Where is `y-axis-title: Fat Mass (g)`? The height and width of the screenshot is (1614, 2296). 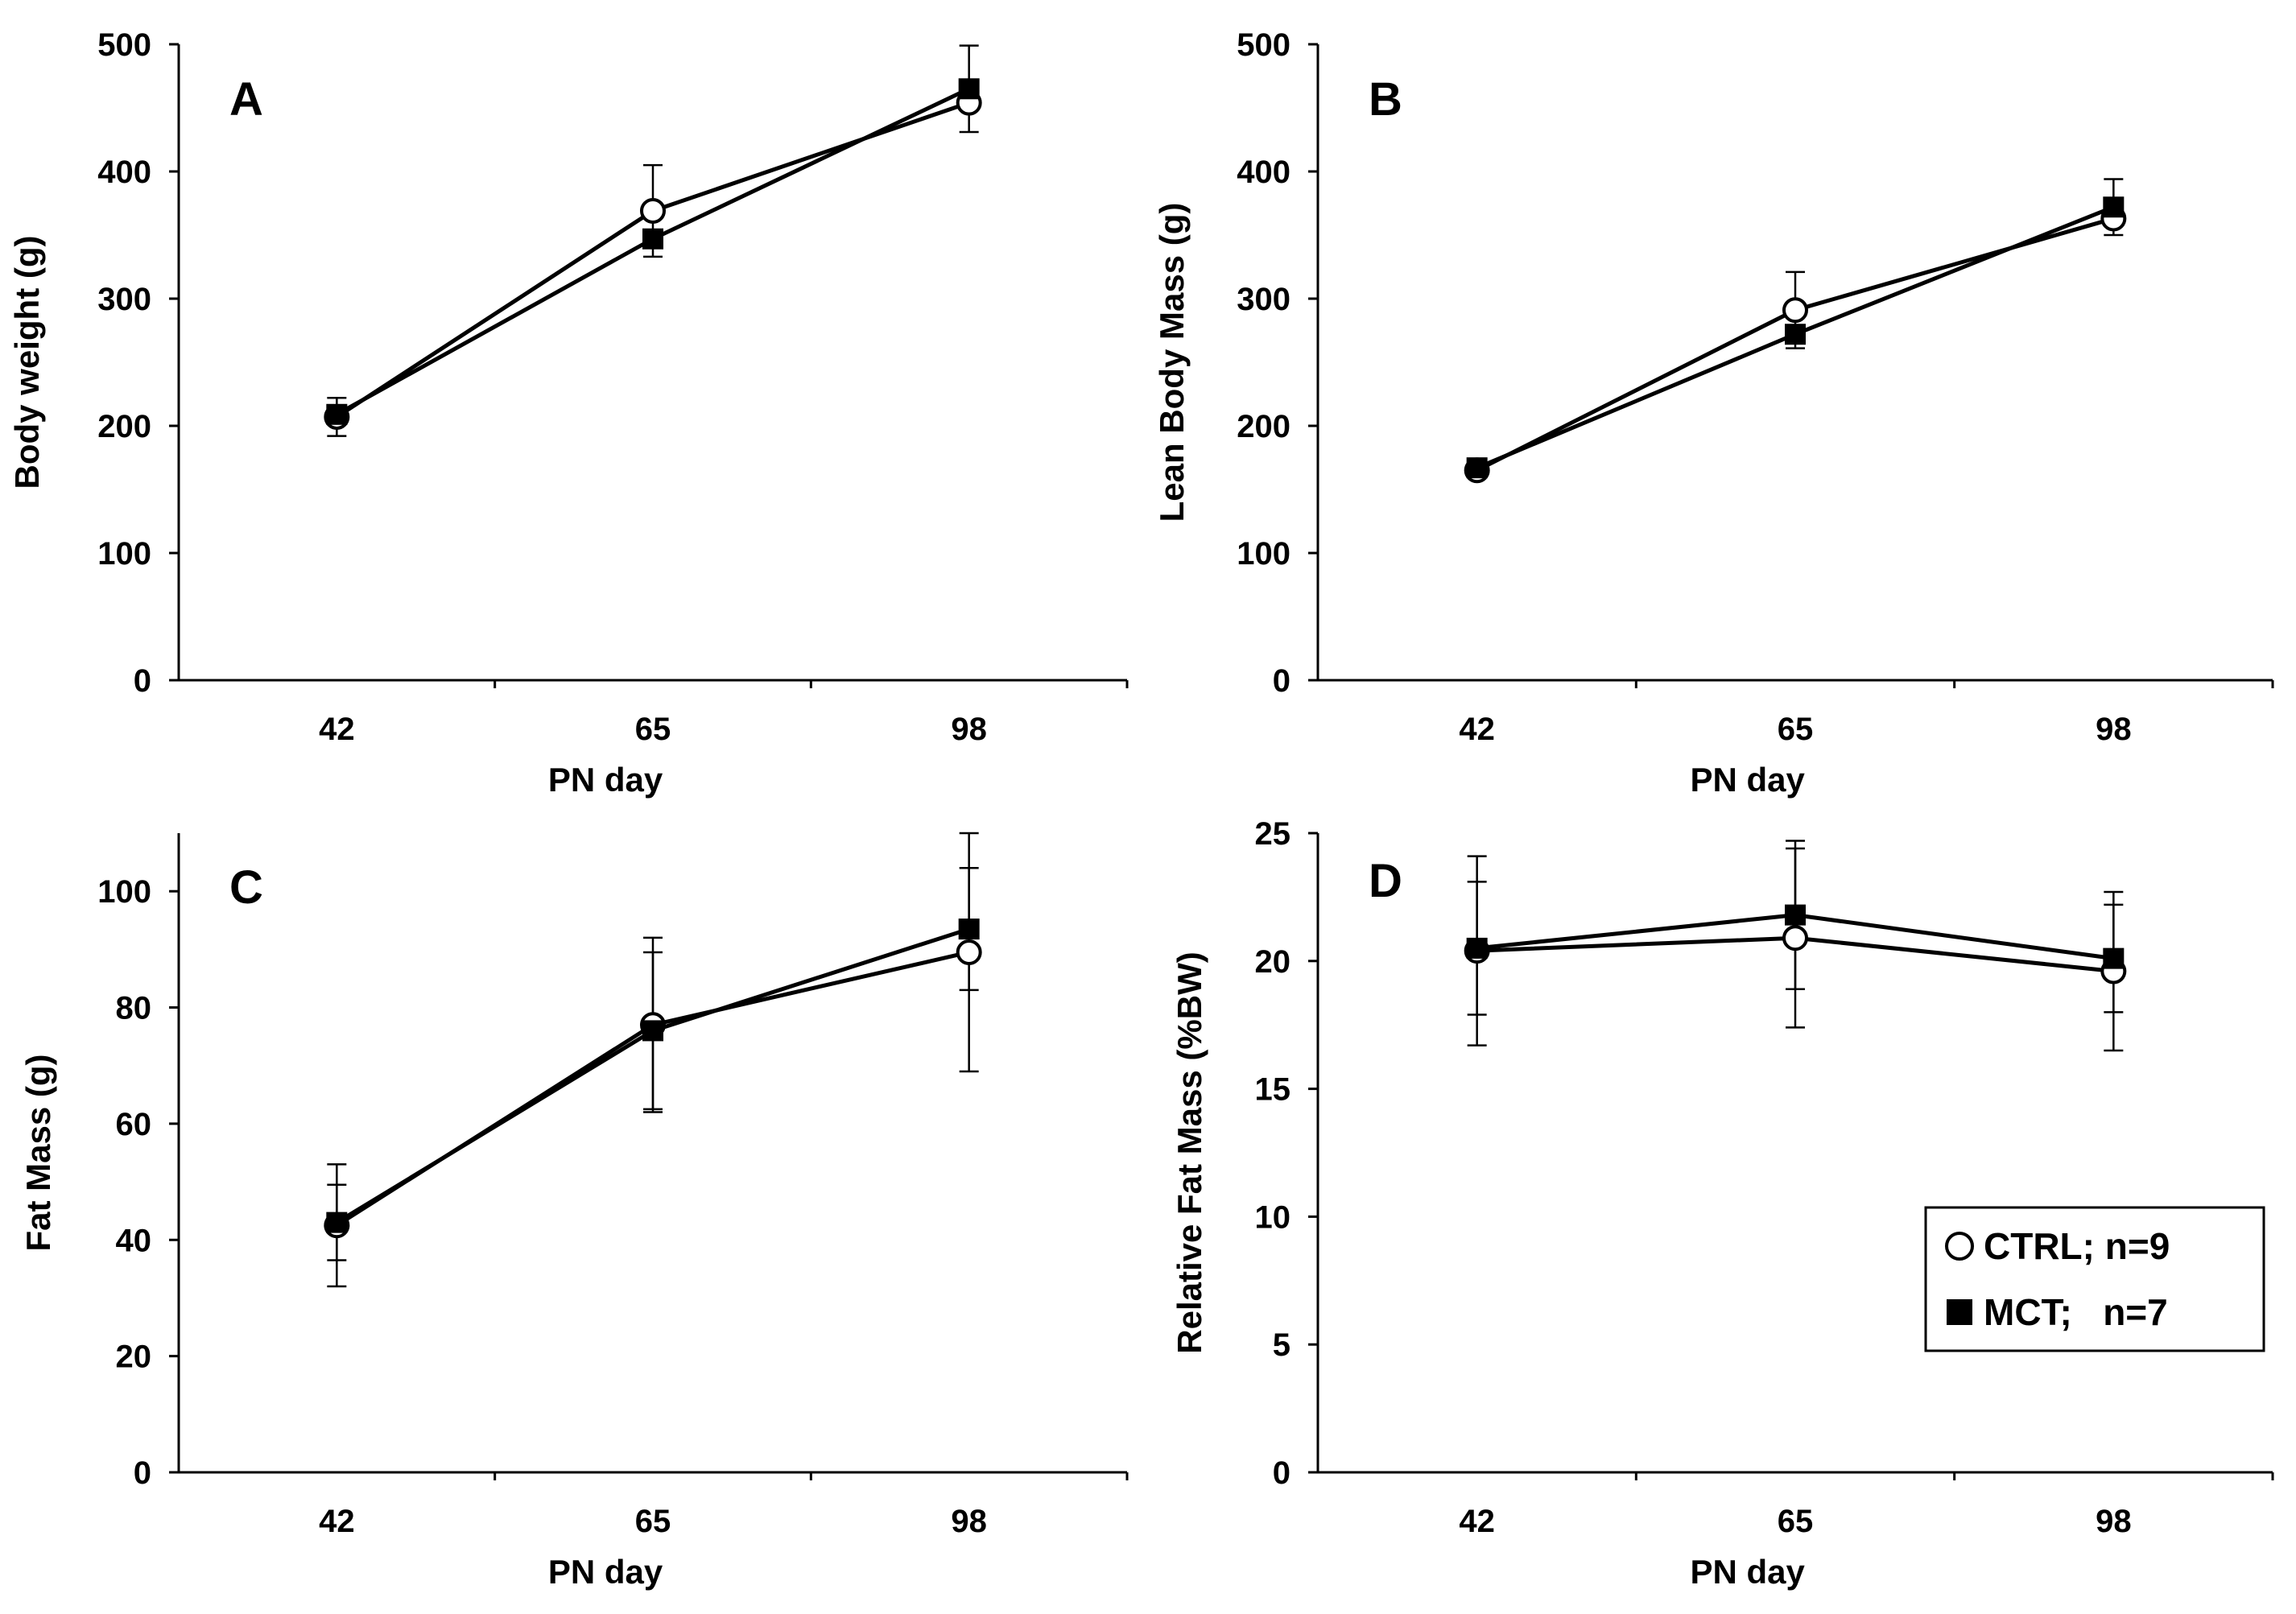 y-axis-title: Fat Mass (g) is located at coordinates (38, 1152).